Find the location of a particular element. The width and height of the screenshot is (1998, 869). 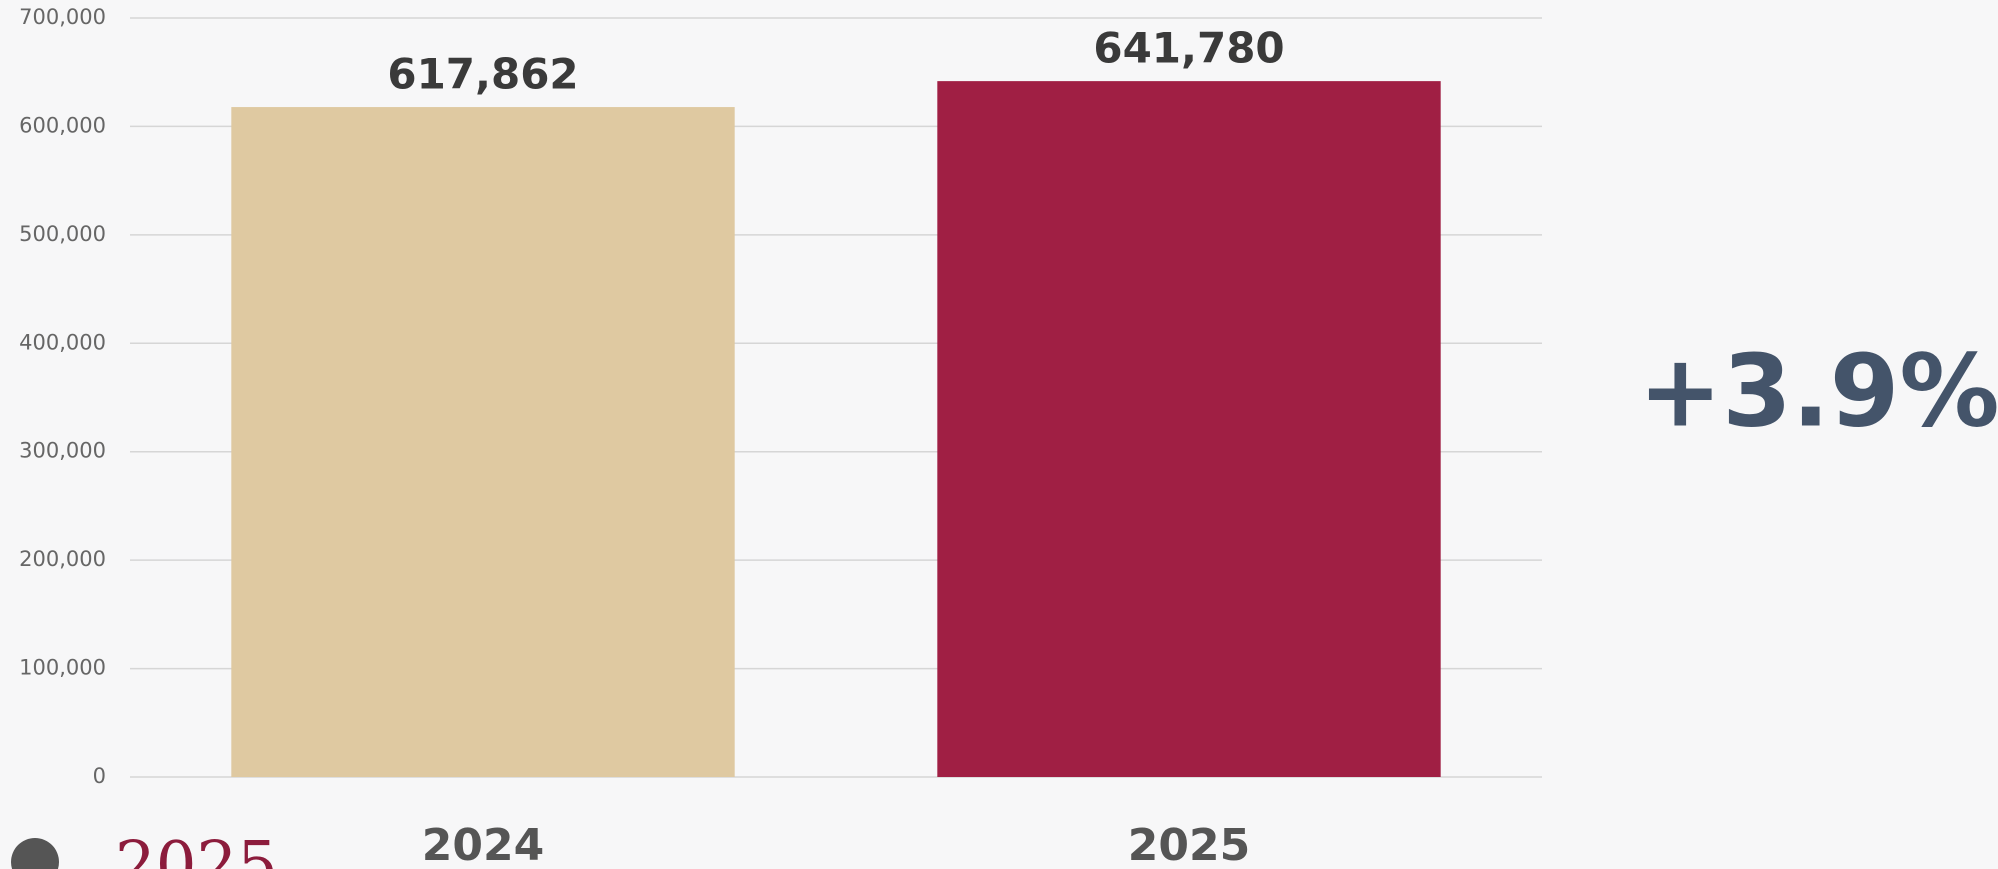

logo-text: 2025 is located at coordinates (196, 849).